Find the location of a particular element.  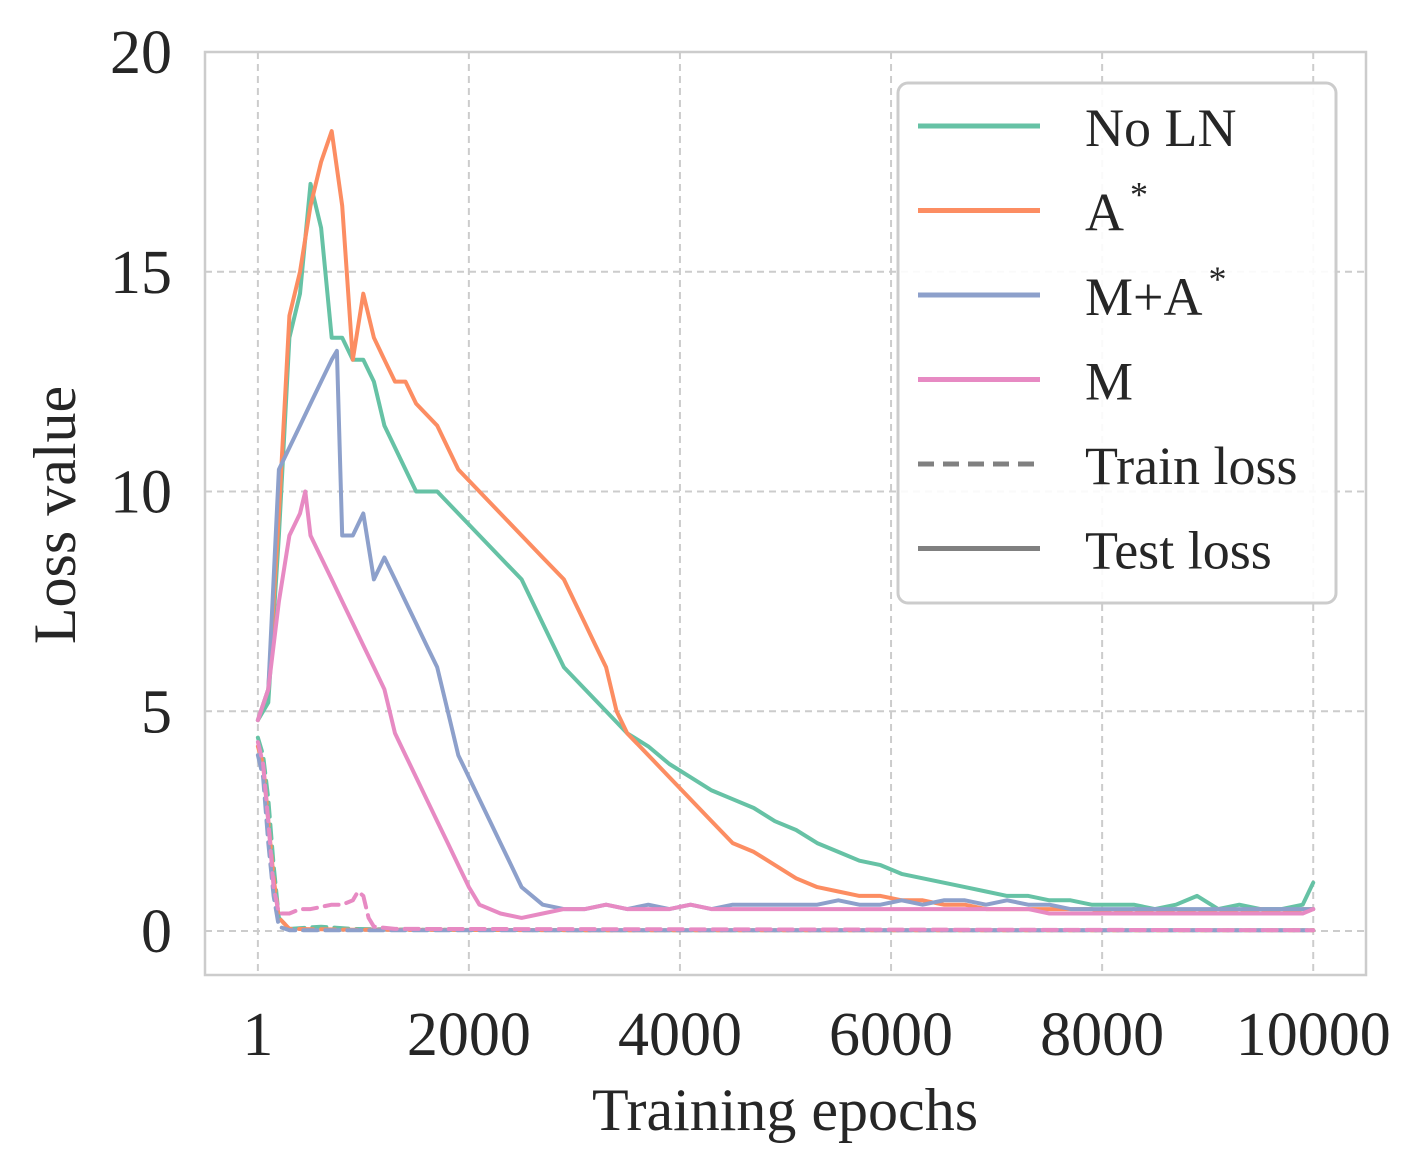

x-tick-label: 8000 is located at coordinates (1102, 1035).